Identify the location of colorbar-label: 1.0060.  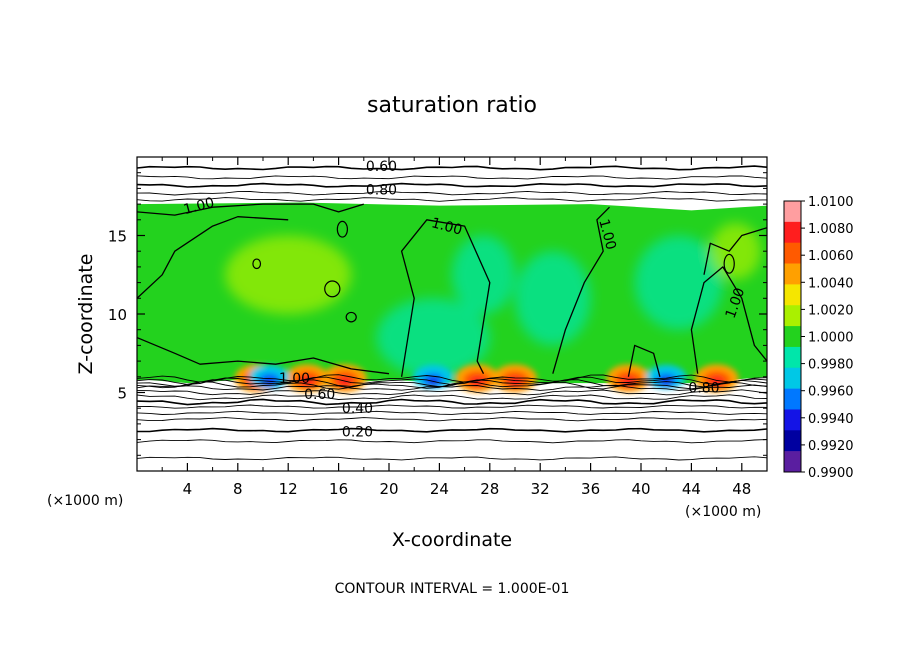
(831, 256).